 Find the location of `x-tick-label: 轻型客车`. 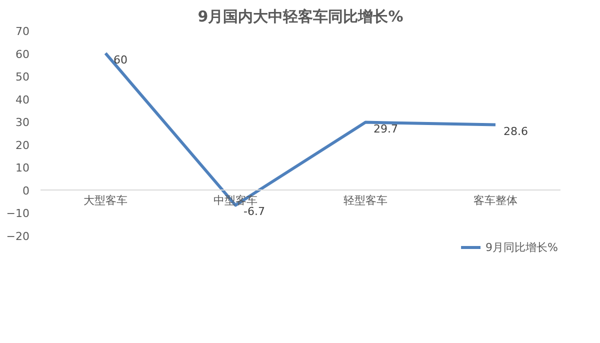

x-tick-label: 轻型客车 is located at coordinates (366, 200).